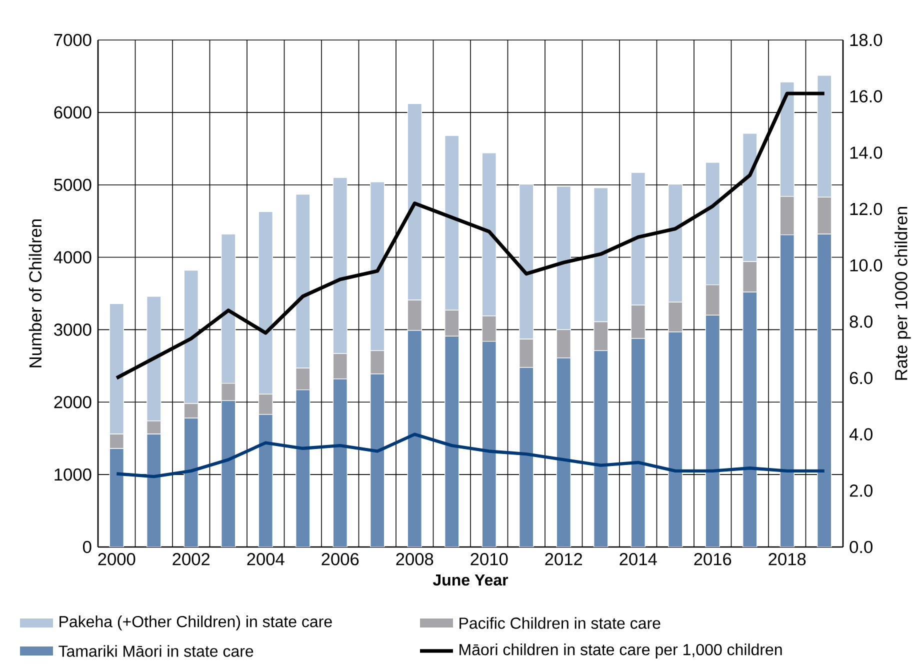 The image size is (917, 670). What do you see at coordinates (73, 40) in the screenshot?
I see `y-tick-label: 7000` at bounding box center [73, 40].